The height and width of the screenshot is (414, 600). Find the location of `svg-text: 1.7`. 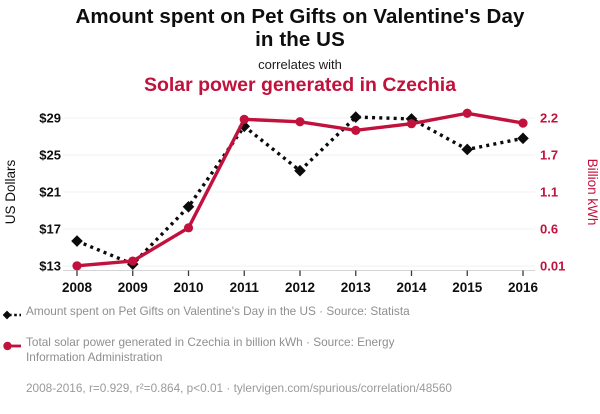

svg-text: 1.7 is located at coordinates (549, 155).